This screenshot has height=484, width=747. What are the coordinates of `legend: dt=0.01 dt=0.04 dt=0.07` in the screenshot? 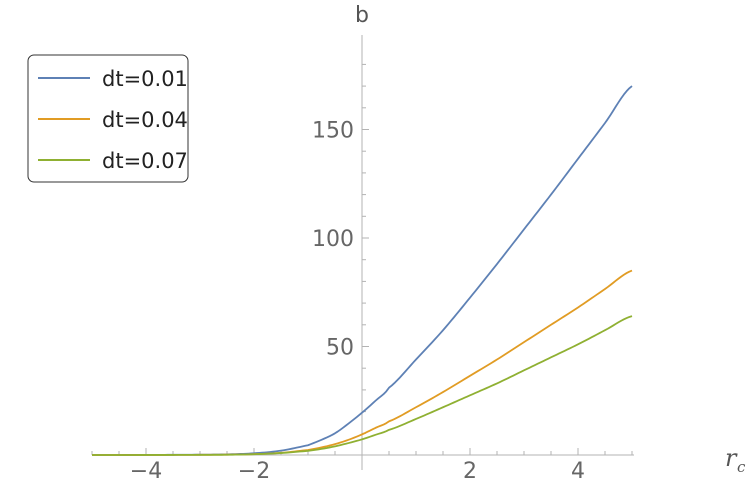 It's located at (108, 118).